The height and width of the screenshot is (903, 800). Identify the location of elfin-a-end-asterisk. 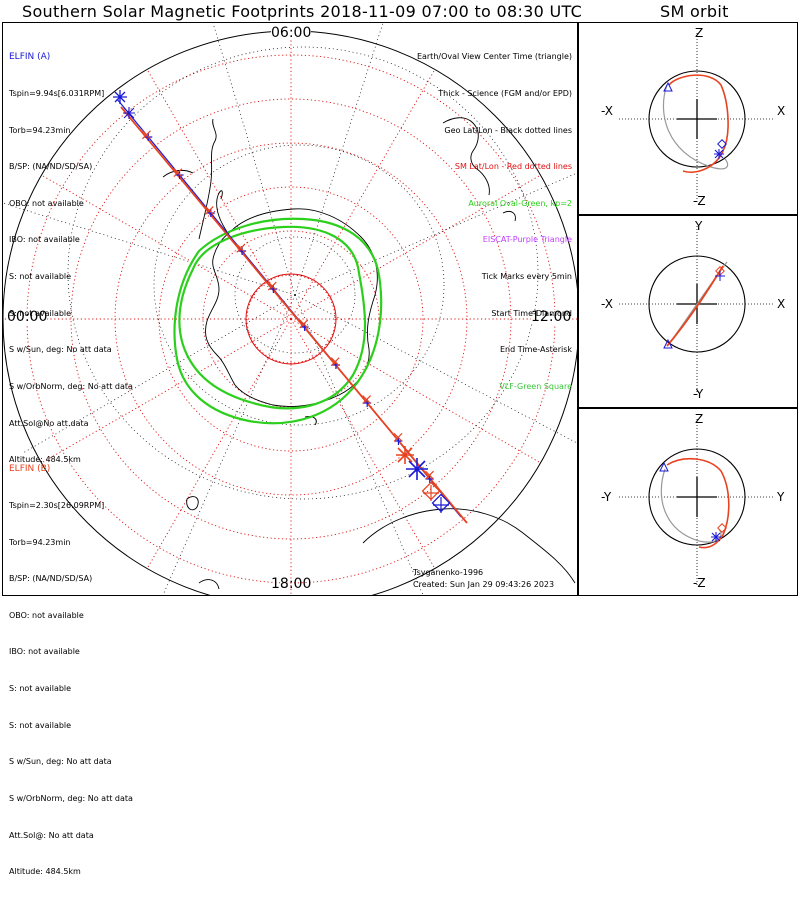
(120, 97).